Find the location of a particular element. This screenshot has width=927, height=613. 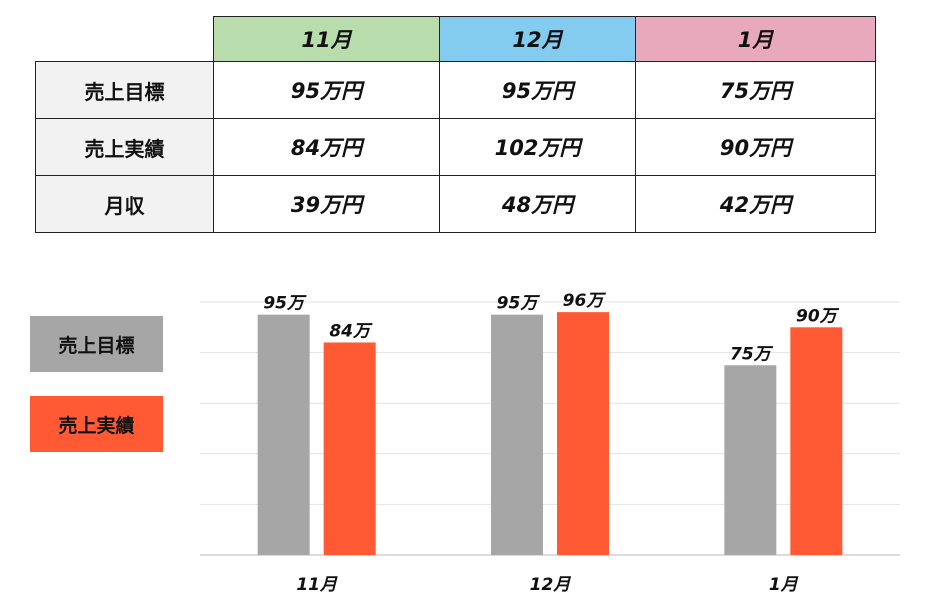

x-tick-label: 1月 is located at coordinates (784, 585).